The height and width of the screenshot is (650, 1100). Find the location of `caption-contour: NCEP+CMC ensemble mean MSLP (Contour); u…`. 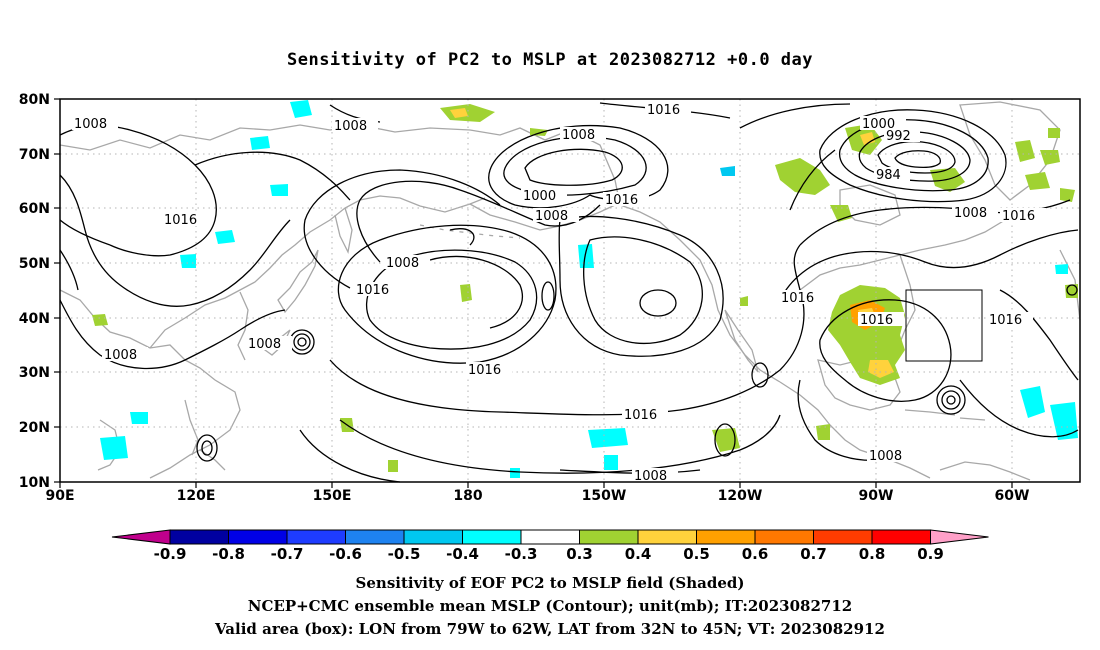

caption-contour: NCEP+CMC ensemble mean MSLP (Contour); u… is located at coordinates (550, 606).